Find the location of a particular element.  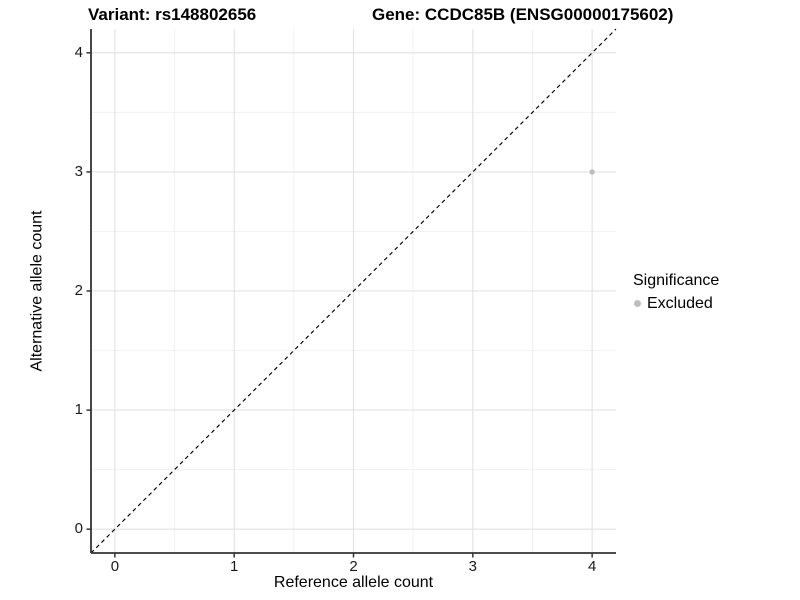

y-tick-label: 2 is located at coordinates (78, 290).